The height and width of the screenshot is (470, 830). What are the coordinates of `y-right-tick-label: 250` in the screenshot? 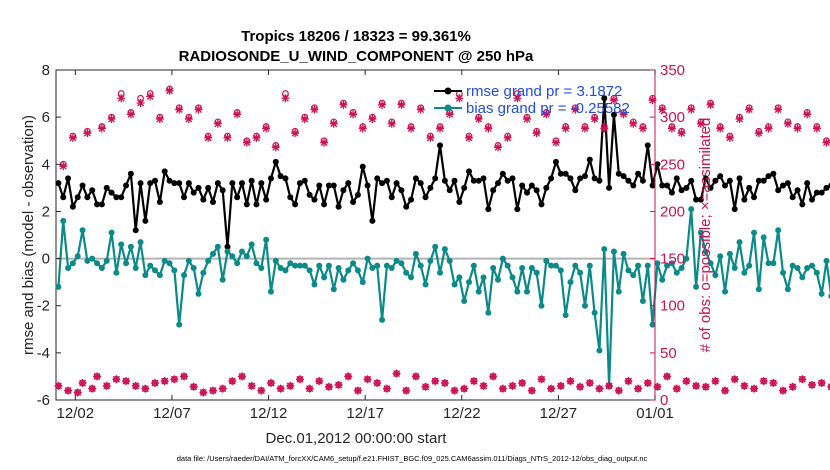 It's located at (672, 164).